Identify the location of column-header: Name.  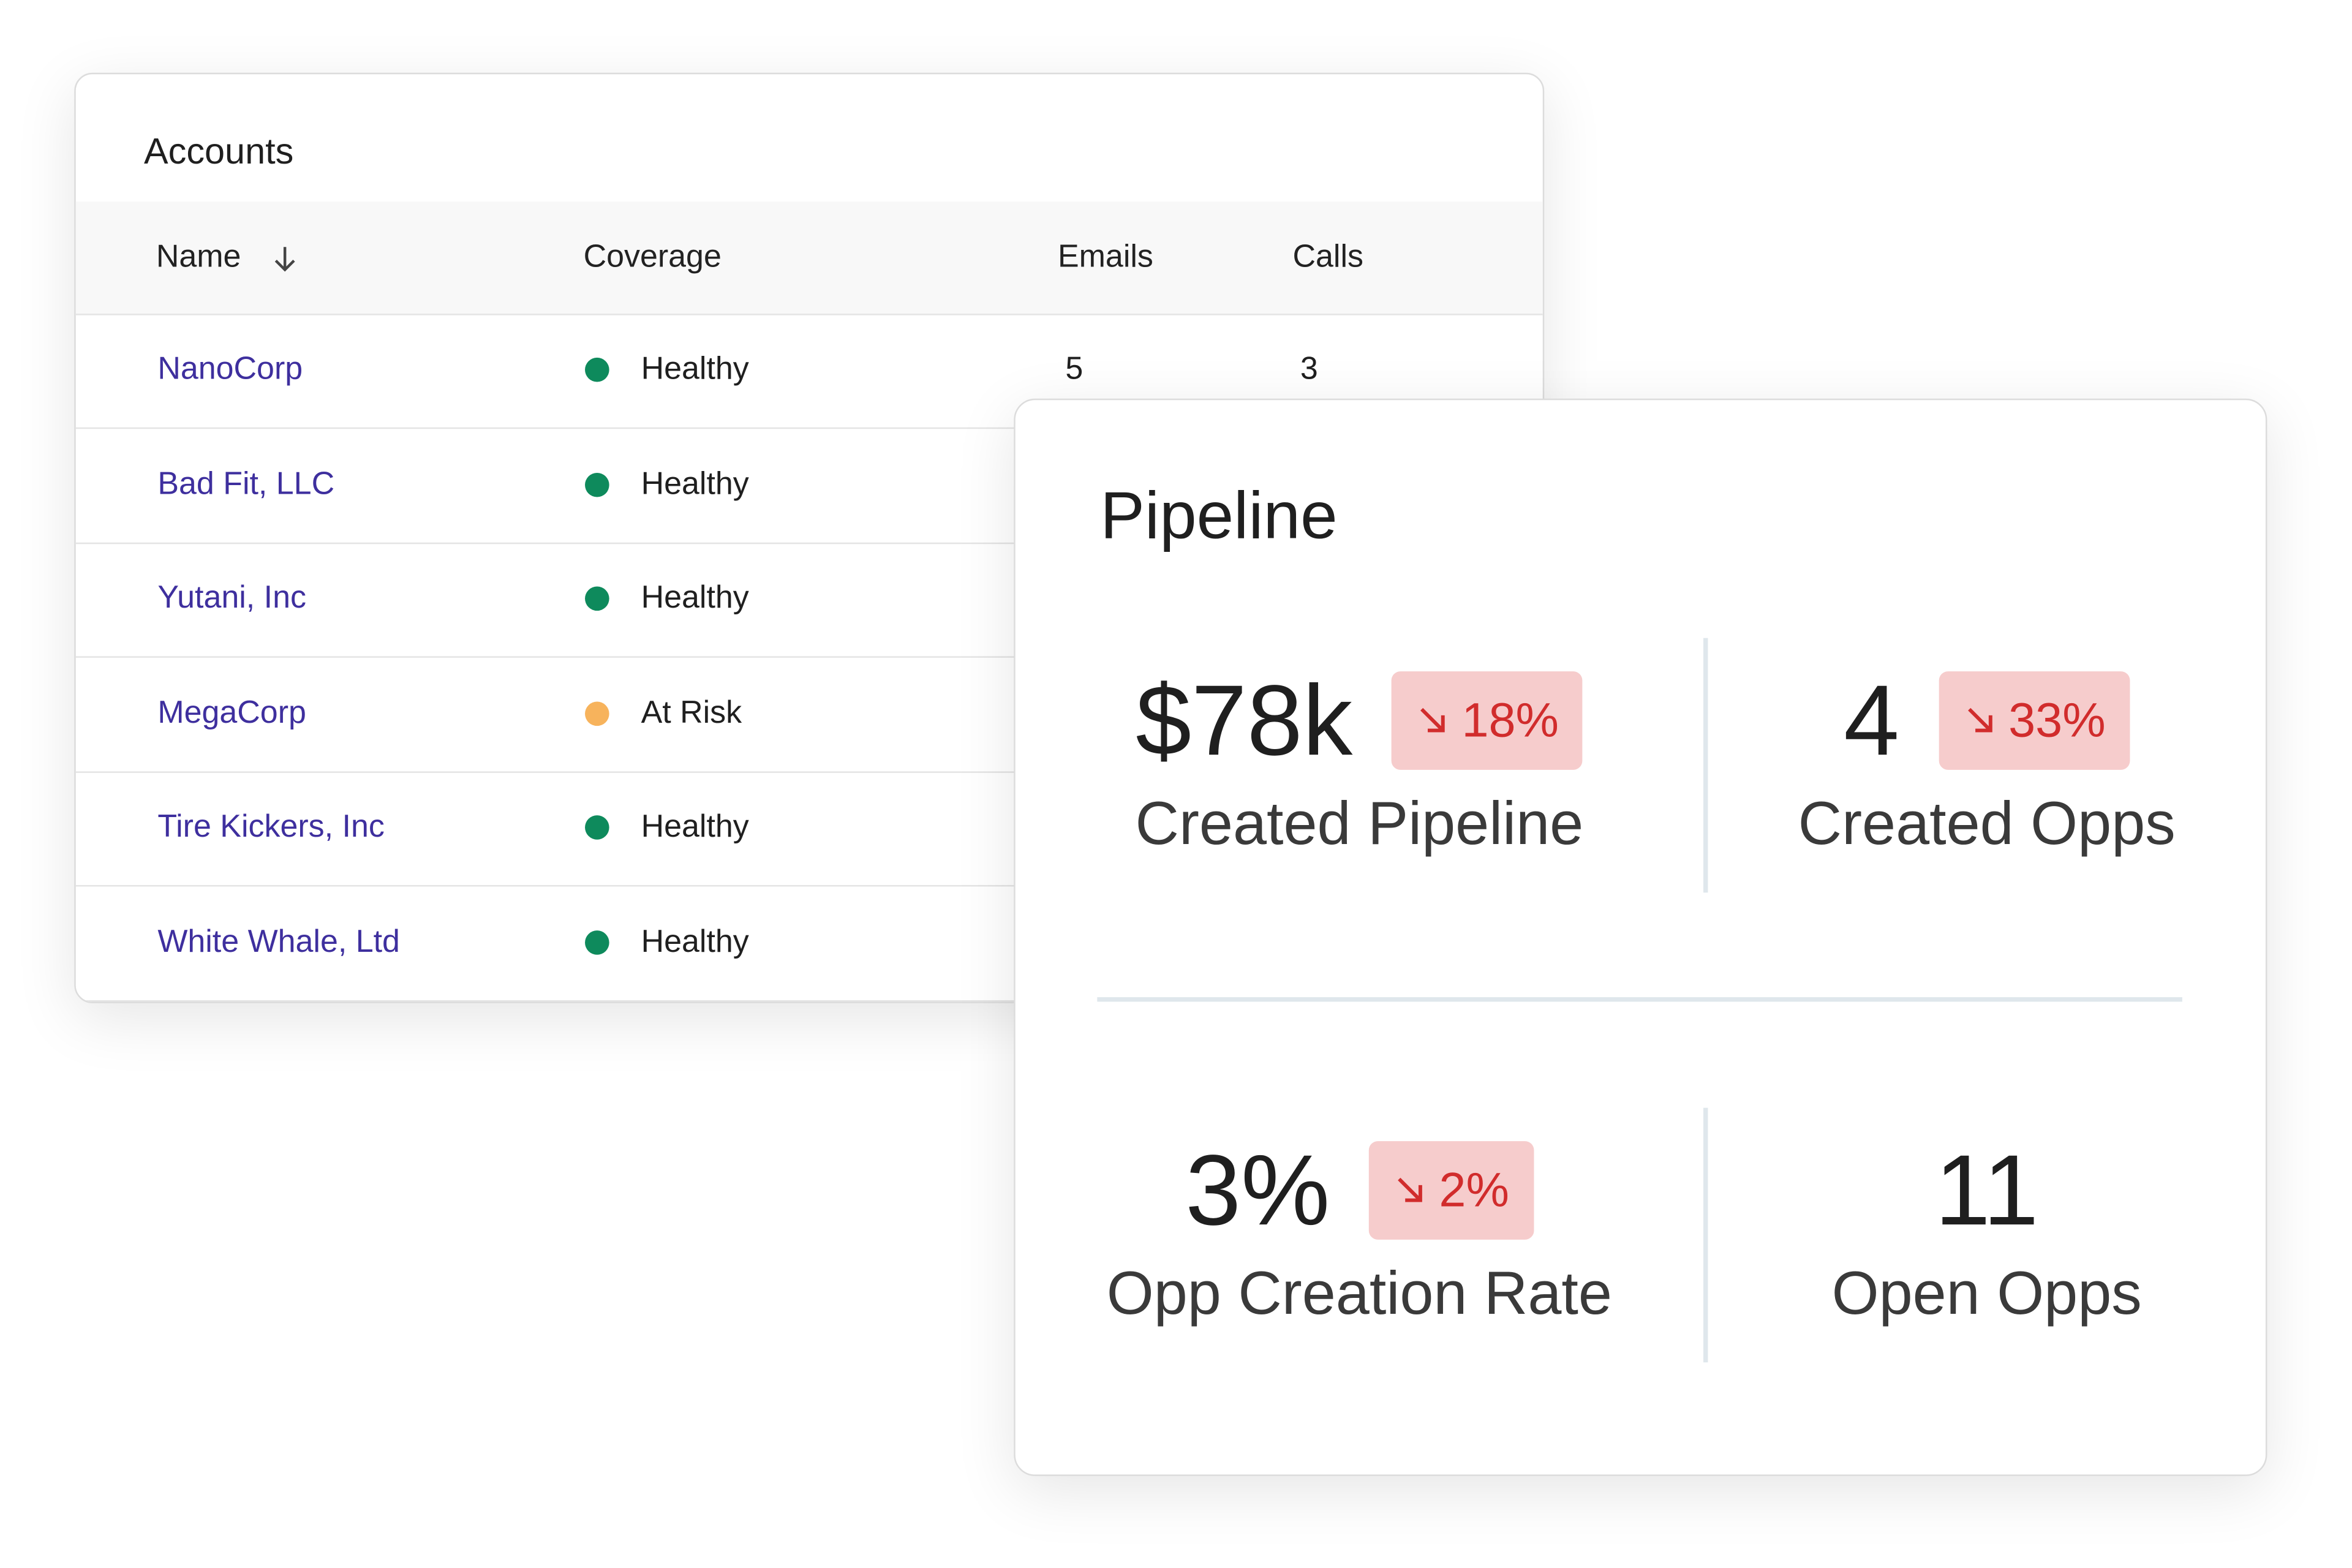
(198, 256).